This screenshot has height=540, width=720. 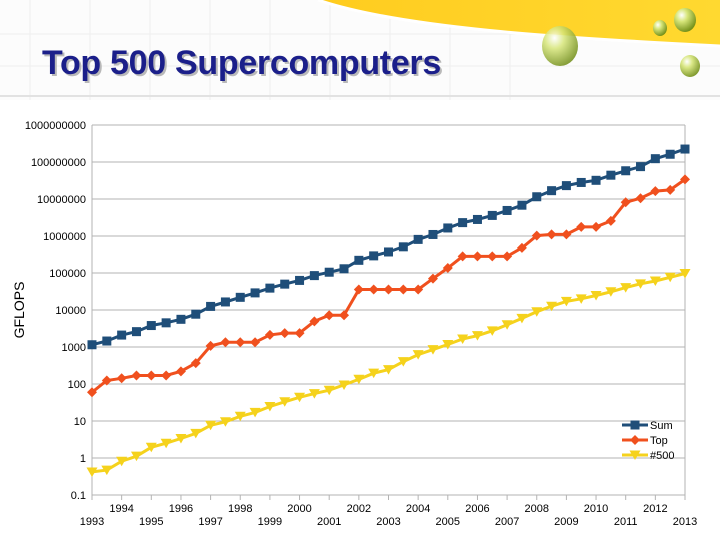 I want to click on y-tick-label: 1000000000, so click(x=55, y=126).